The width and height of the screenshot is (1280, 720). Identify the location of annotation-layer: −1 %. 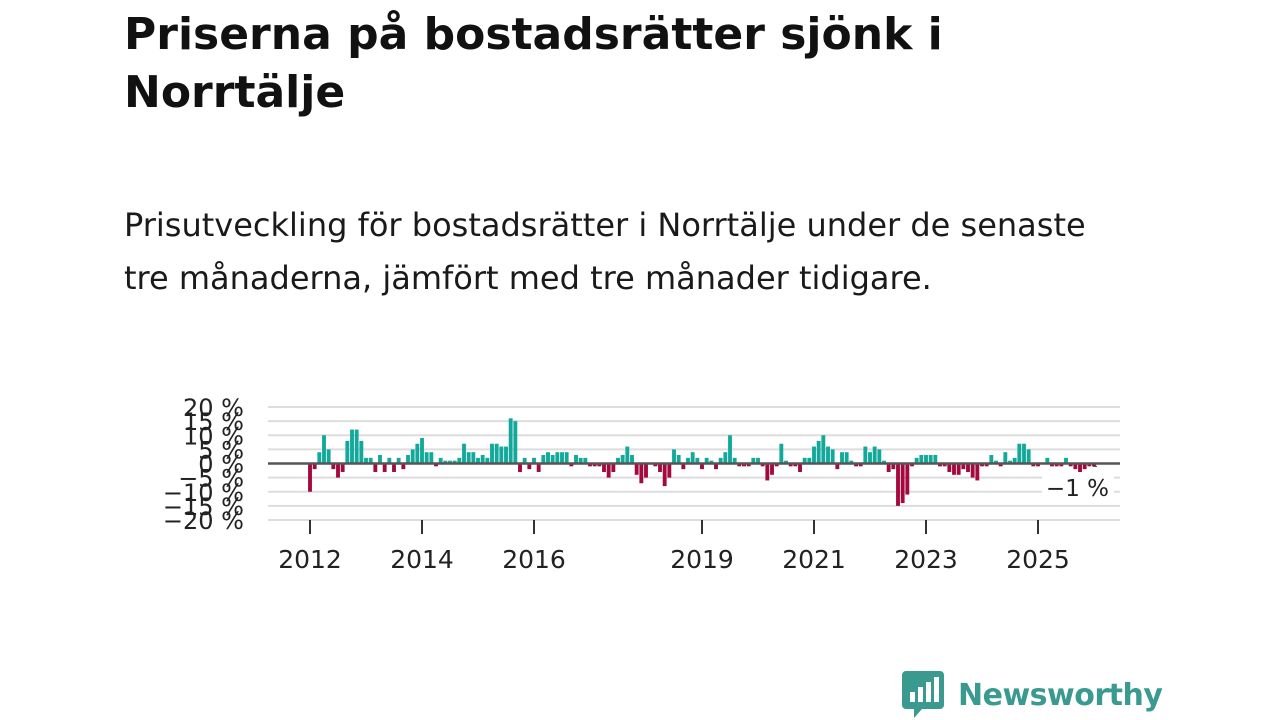
(1078, 483).